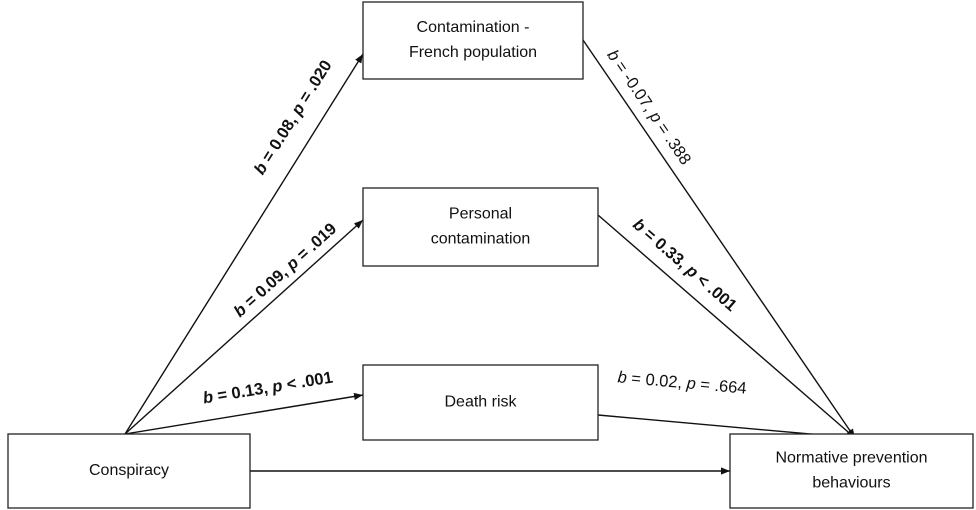 The height and width of the screenshot is (510, 976). What do you see at coordinates (243, 392) in the screenshot?
I see `edge-label-part: = 0.13,` at bounding box center [243, 392].